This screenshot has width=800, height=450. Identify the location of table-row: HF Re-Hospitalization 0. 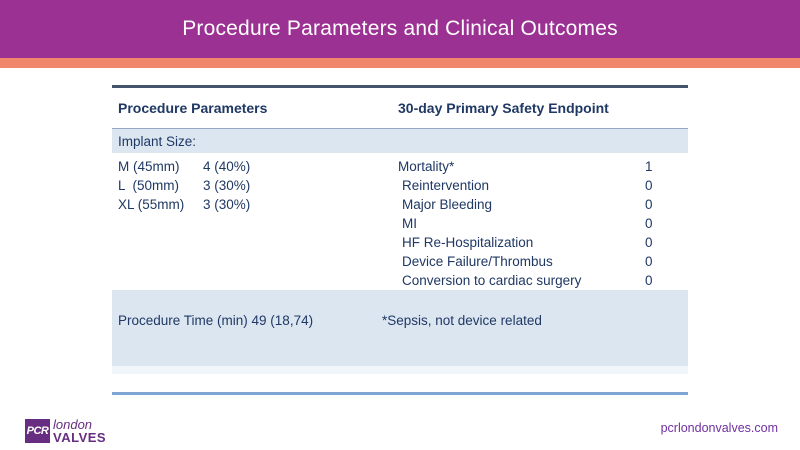
(543, 242).